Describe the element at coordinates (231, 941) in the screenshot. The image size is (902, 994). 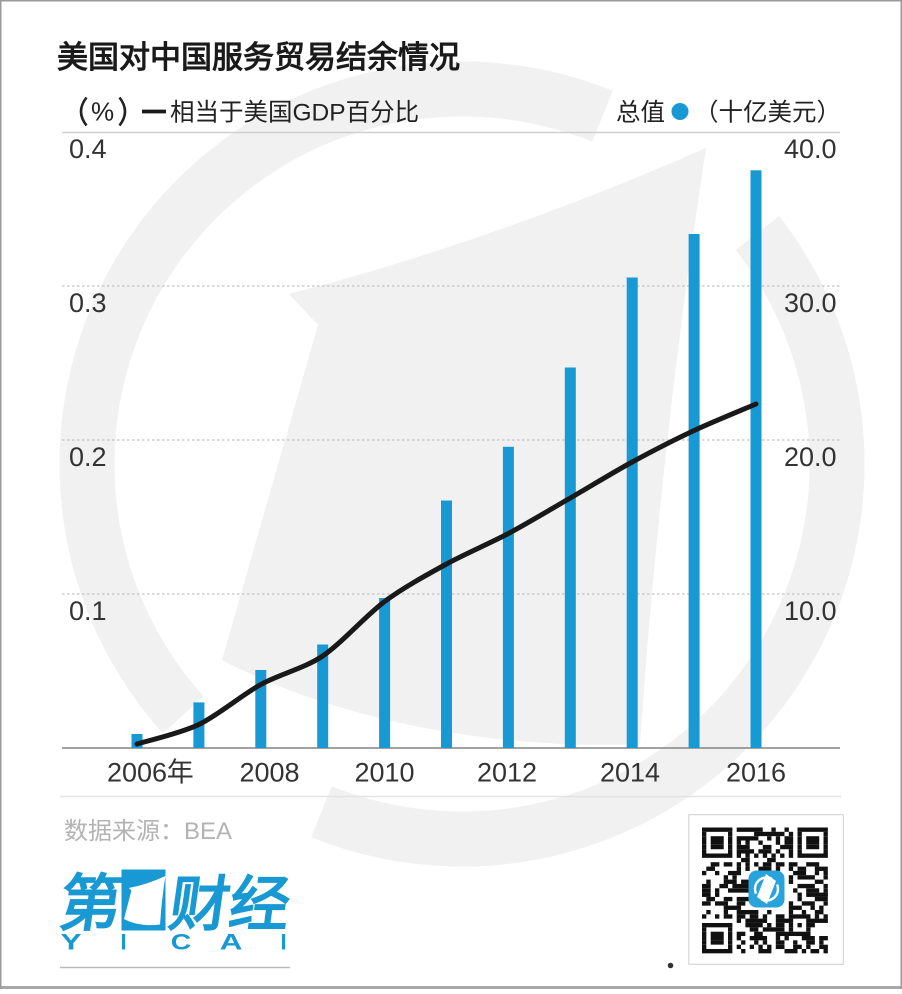
I see `svg-text: A` at that location.